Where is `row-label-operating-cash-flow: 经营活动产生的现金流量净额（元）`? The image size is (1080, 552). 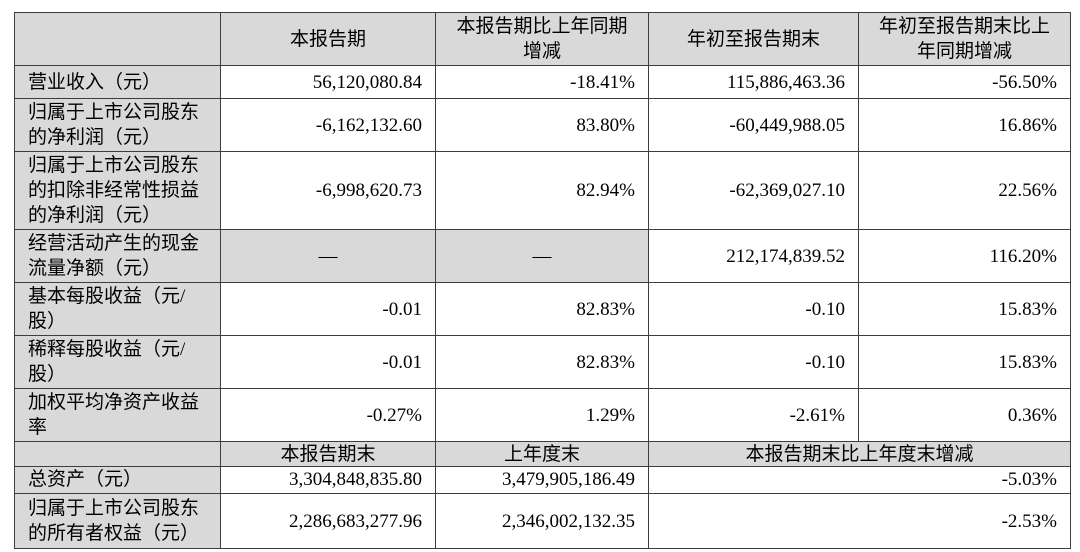
row-label-operating-cash-flow: 经营活动产生的现金流量净额（元） is located at coordinates (117, 256).